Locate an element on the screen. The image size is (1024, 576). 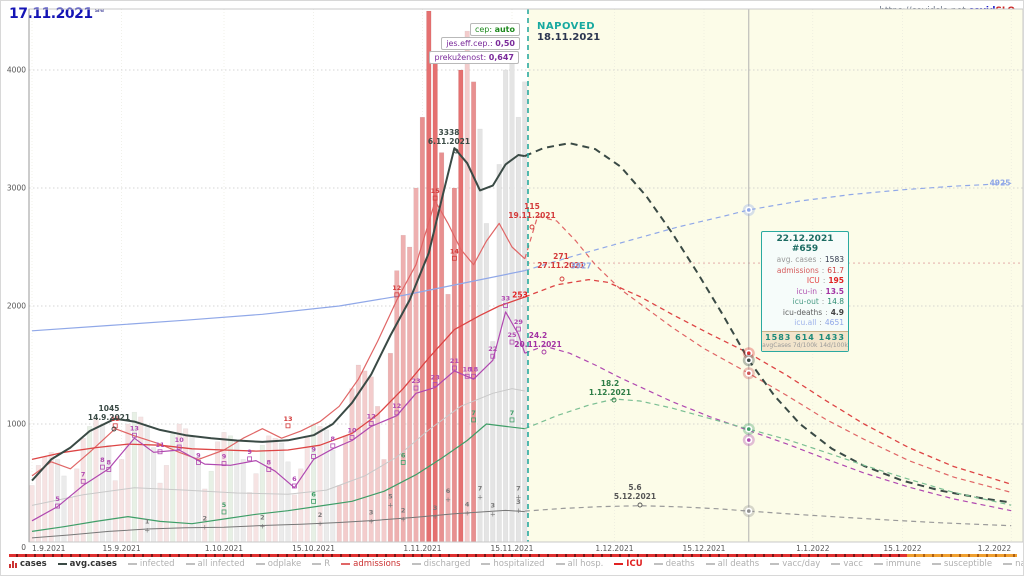
series-all-icu-actual- is located at coordinates (278, 301).